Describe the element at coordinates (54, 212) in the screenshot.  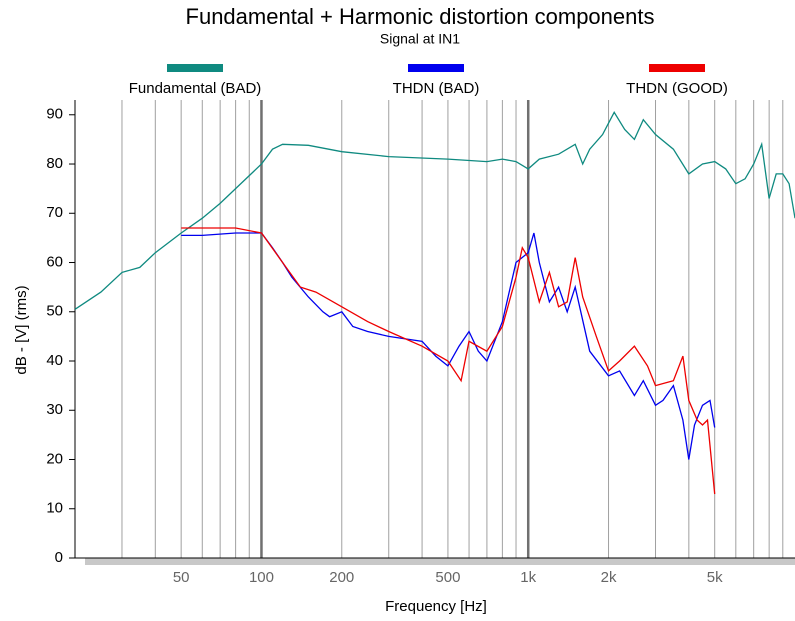
I see `y-tick-label: 70` at that location.